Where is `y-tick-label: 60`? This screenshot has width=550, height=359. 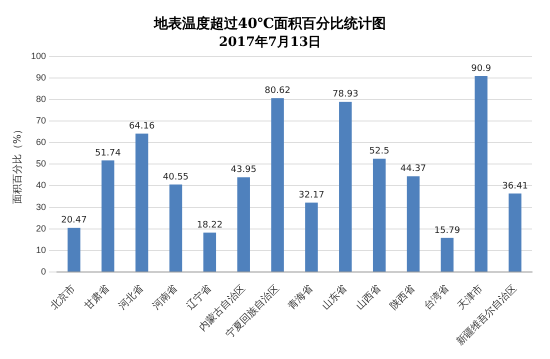
y-tick-label: 60 is located at coordinates (41, 142).